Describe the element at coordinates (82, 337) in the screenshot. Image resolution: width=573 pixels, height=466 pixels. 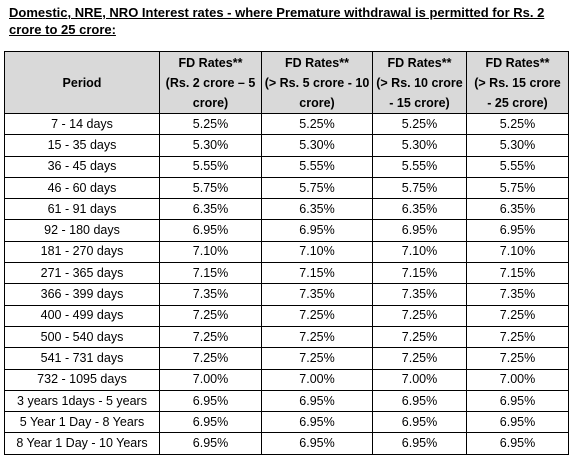
I see `period-cell: 500 - 540 days` at that location.